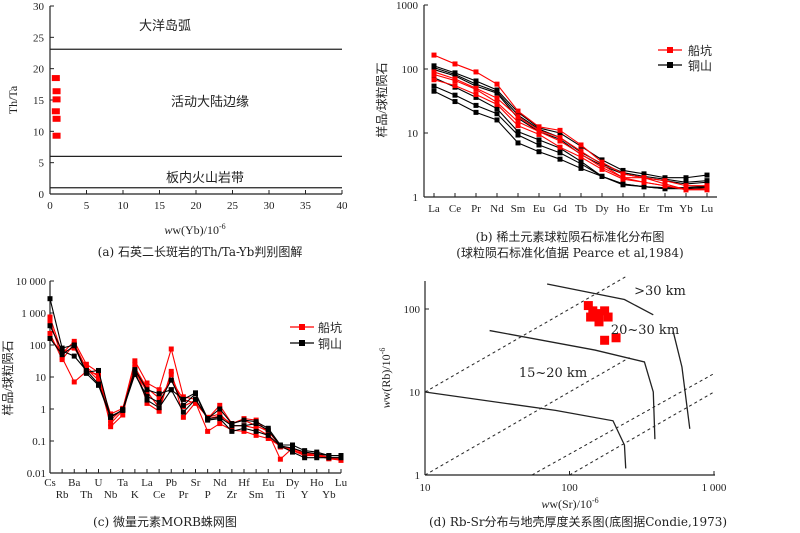  I want to click on c-xtick-label: Sr, so click(196, 483).